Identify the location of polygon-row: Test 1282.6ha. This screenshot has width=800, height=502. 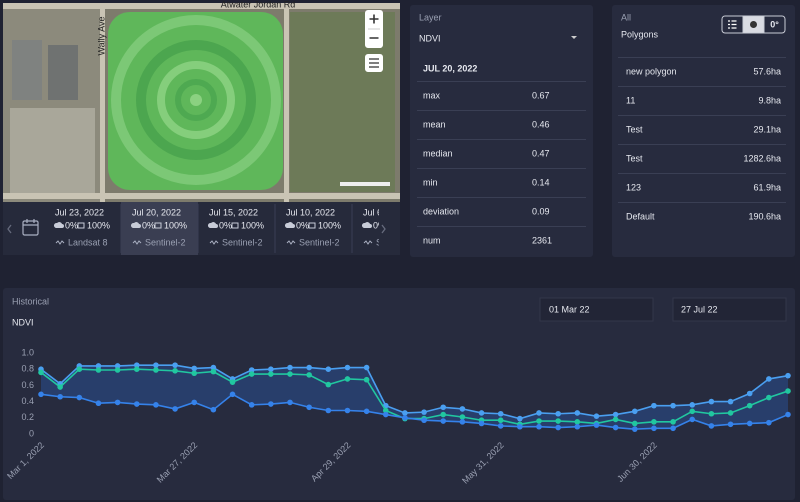
(703, 158).